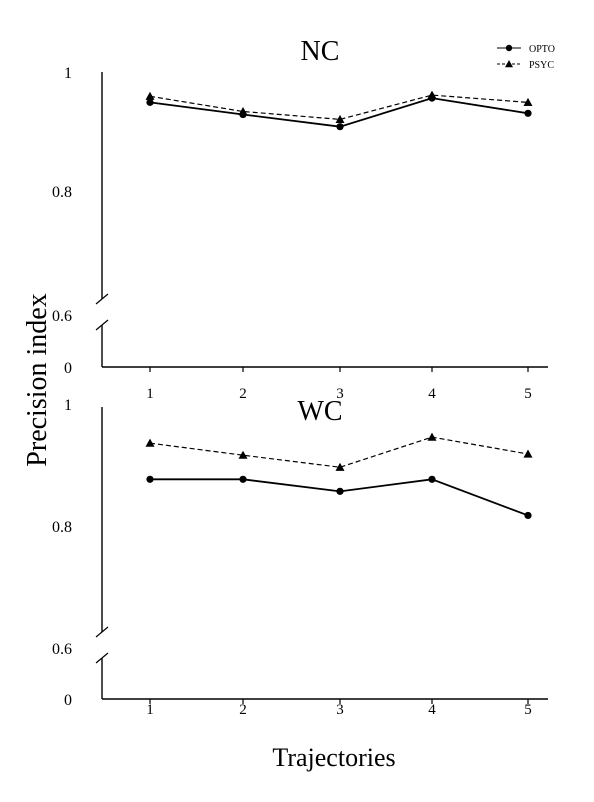 Image resolution: width=594 pixels, height=802 pixels. Describe the element at coordinates (541, 65) in the screenshot. I see `legend-label: PSYC` at that location.